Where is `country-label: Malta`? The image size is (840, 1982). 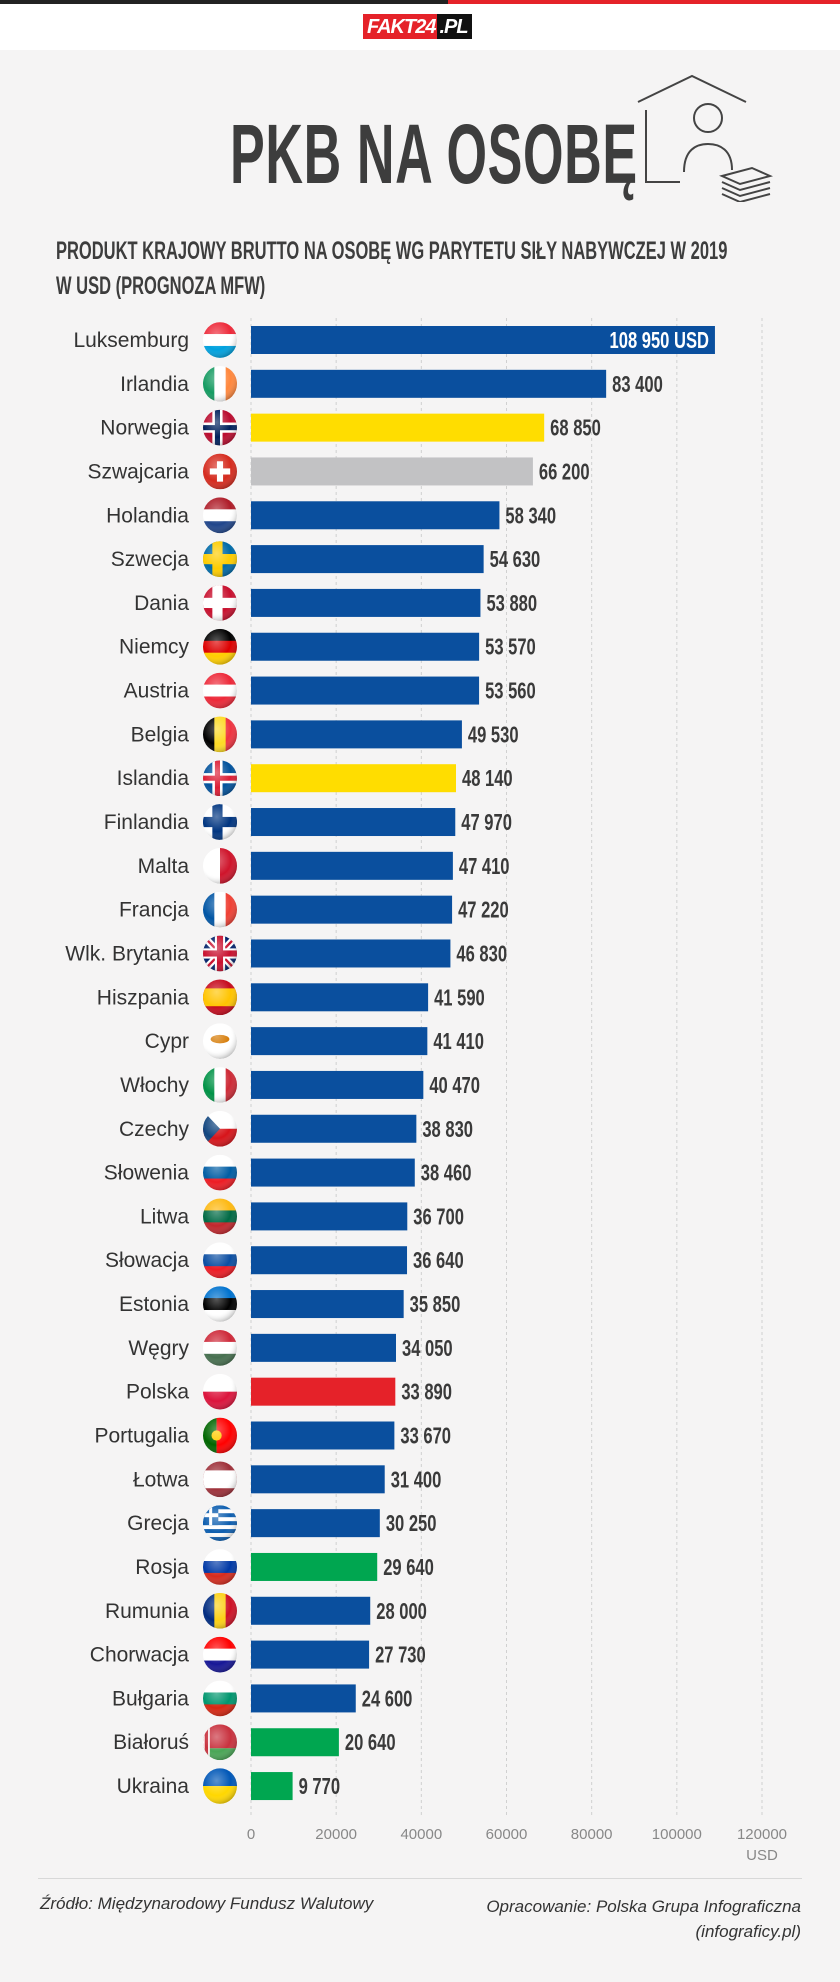 country-label: Malta is located at coordinates (164, 866).